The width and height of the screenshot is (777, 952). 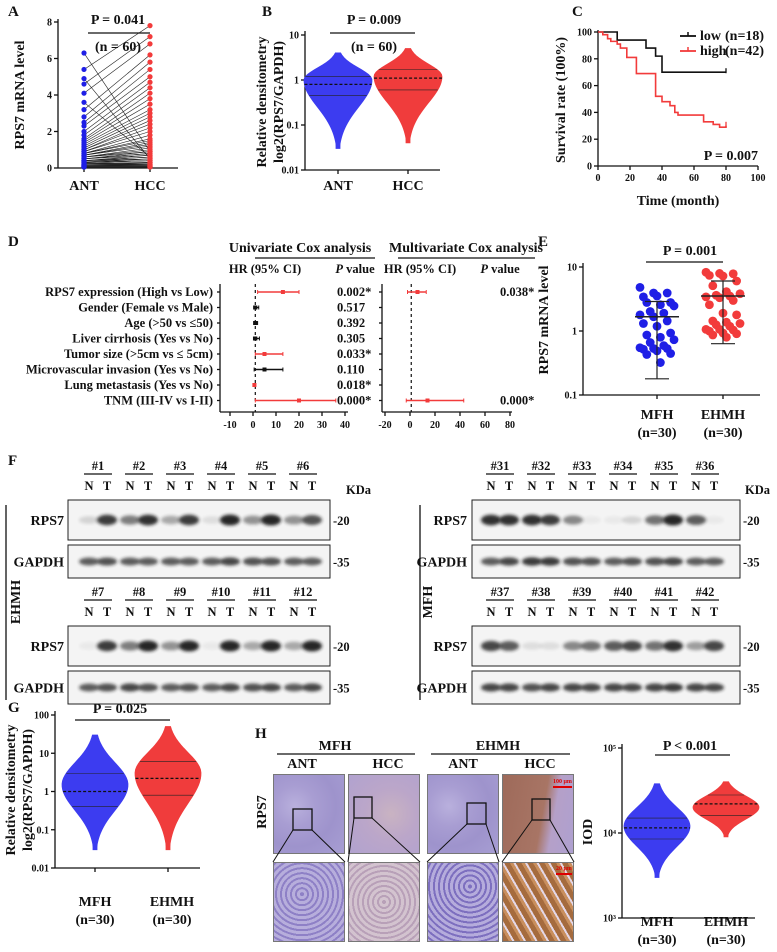 I want to click on violin-ehmh, so click(x=726, y=809).